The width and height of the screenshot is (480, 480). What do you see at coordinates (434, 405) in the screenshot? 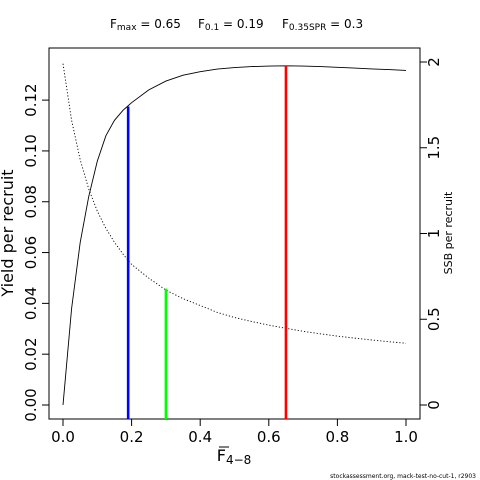
I see `y2-tick-label: 0` at bounding box center [434, 405].